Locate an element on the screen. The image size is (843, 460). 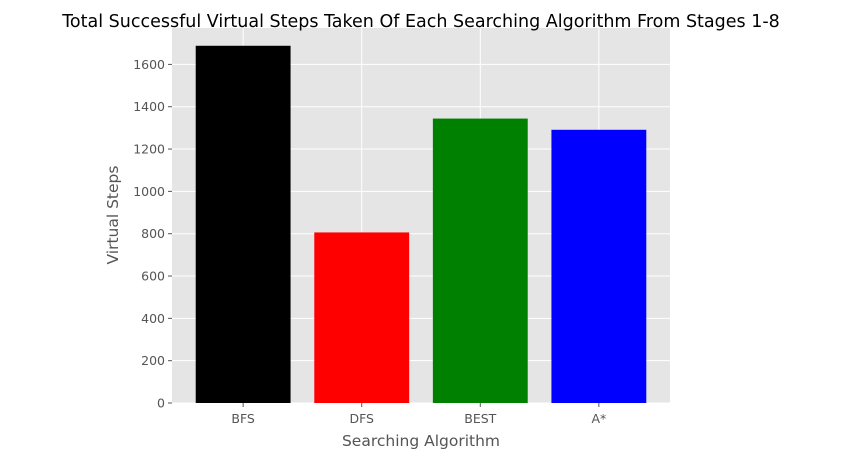
y-tick-label: 1000 is located at coordinates (149, 191).